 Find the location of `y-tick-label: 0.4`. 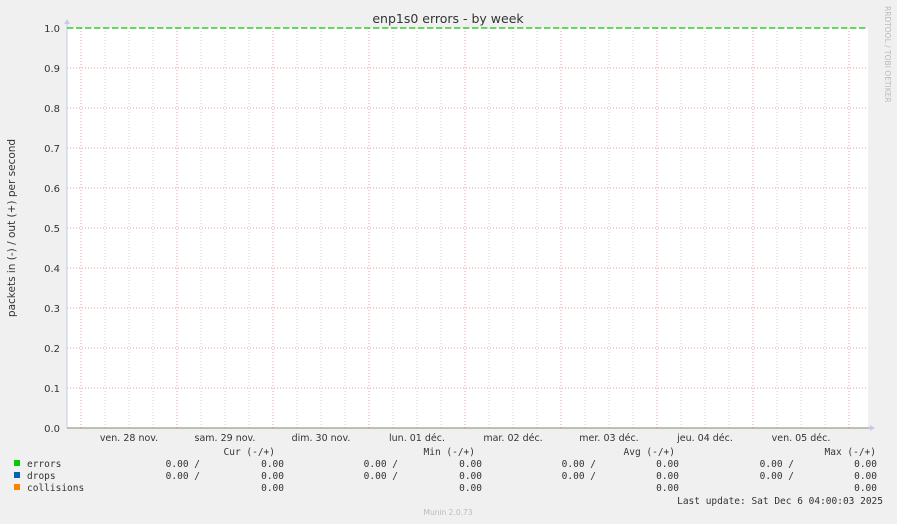

y-tick-label: 0.4 is located at coordinates (52, 269).